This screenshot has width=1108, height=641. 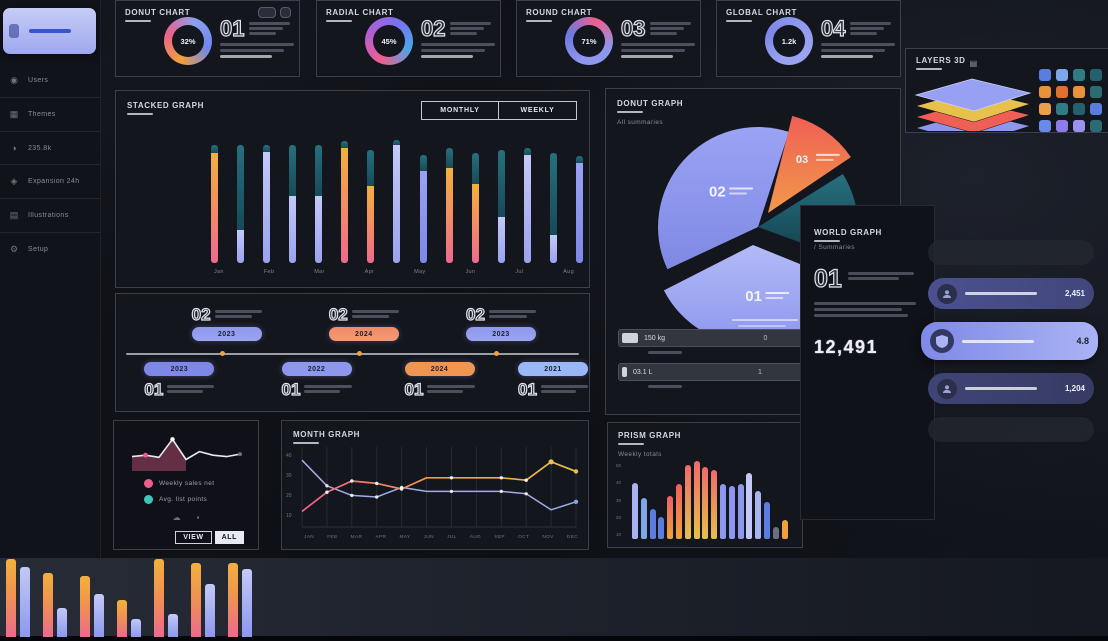 What do you see at coordinates (316, 382) in the screenshot?
I see `timeline-item-bottom-1: 2022 01` at bounding box center [316, 382].